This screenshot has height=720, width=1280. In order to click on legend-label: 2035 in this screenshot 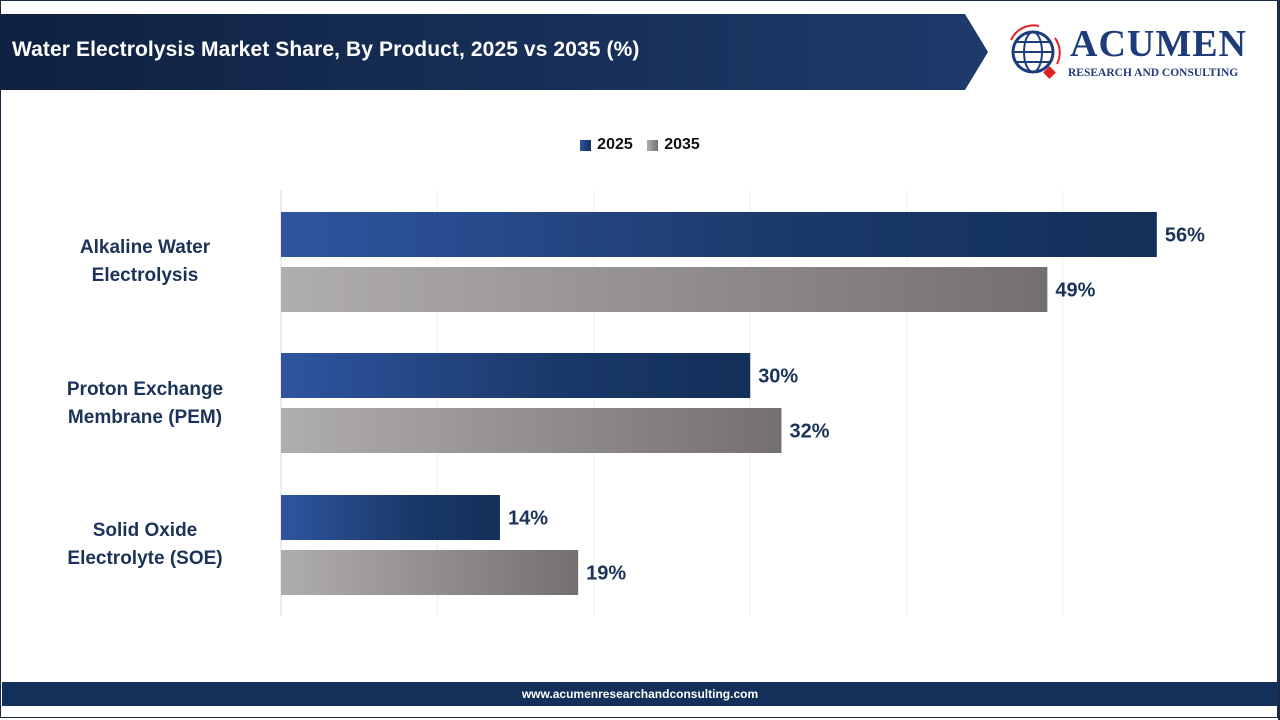, I will do `click(682, 144)`.